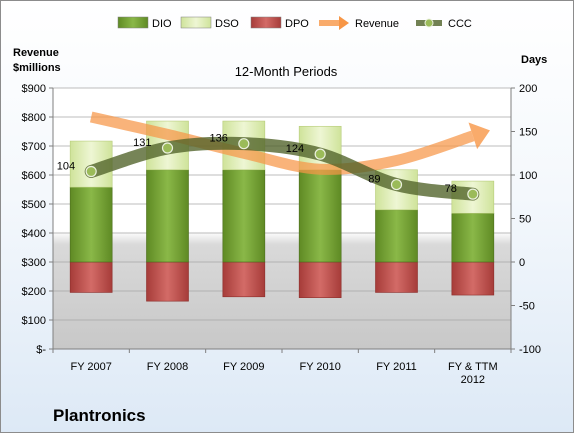  I want to click on company-name: Plantronics, so click(99, 415).